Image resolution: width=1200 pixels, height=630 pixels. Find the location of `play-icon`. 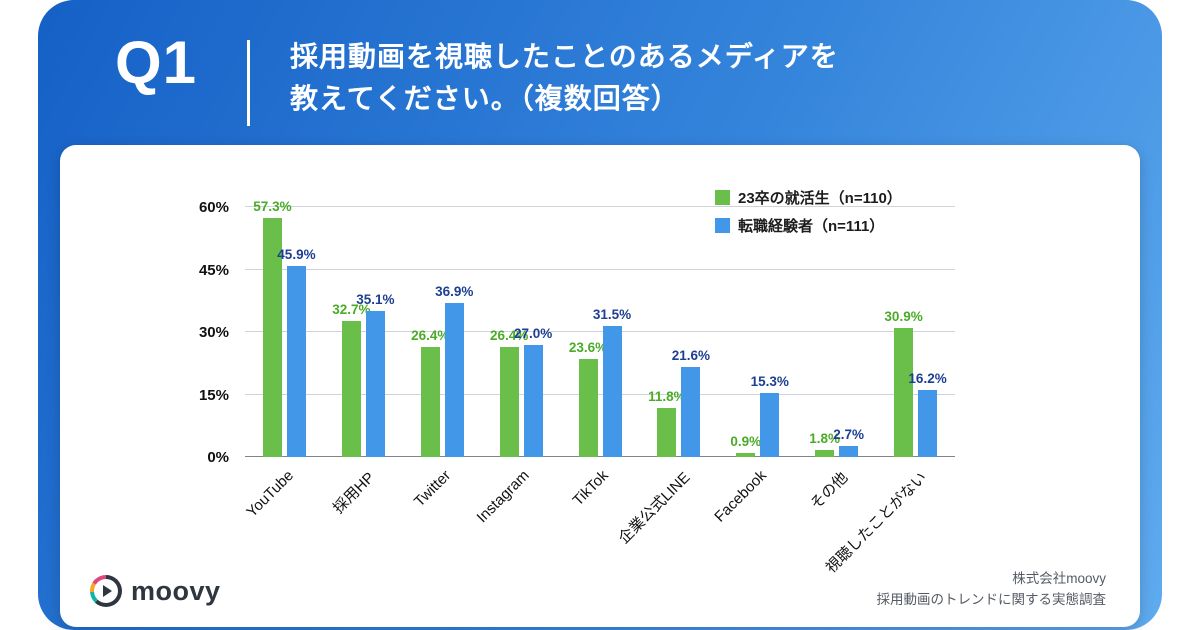

play-icon is located at coordinates (107, 591).